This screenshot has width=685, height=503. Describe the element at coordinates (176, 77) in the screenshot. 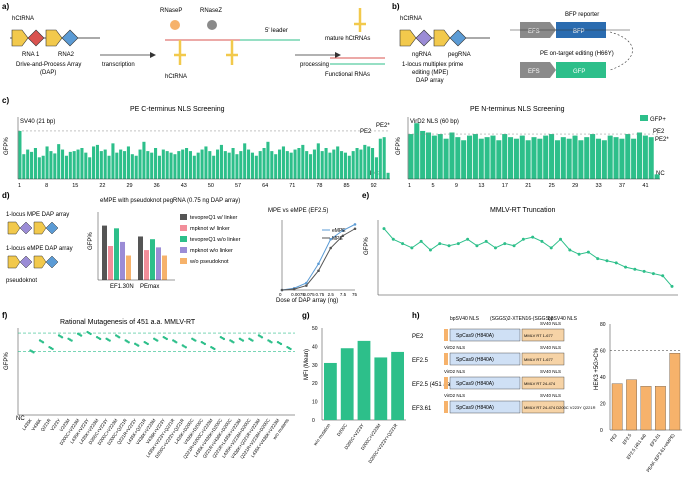

I see `hctrna-mid-label: hCtRNA` at that location.